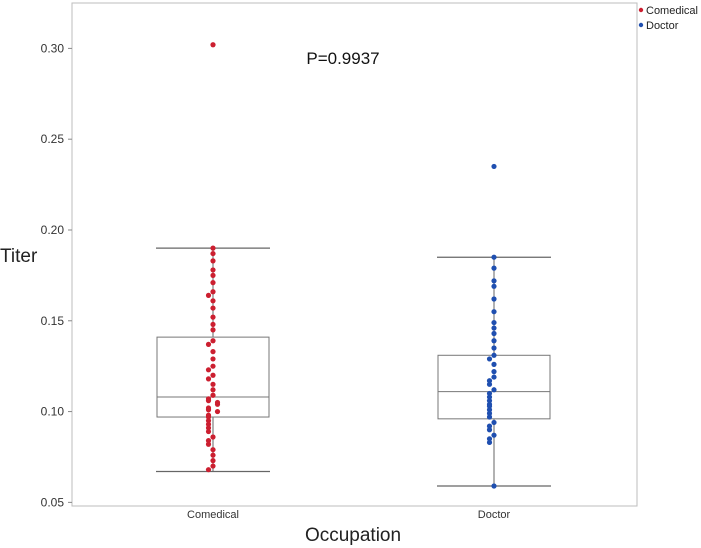 The width and height of the screenshot is (701, 548). Describe the element at coordinates (53, 48) in the screenshot. I see `y-tick-label: 0.30` at that location.